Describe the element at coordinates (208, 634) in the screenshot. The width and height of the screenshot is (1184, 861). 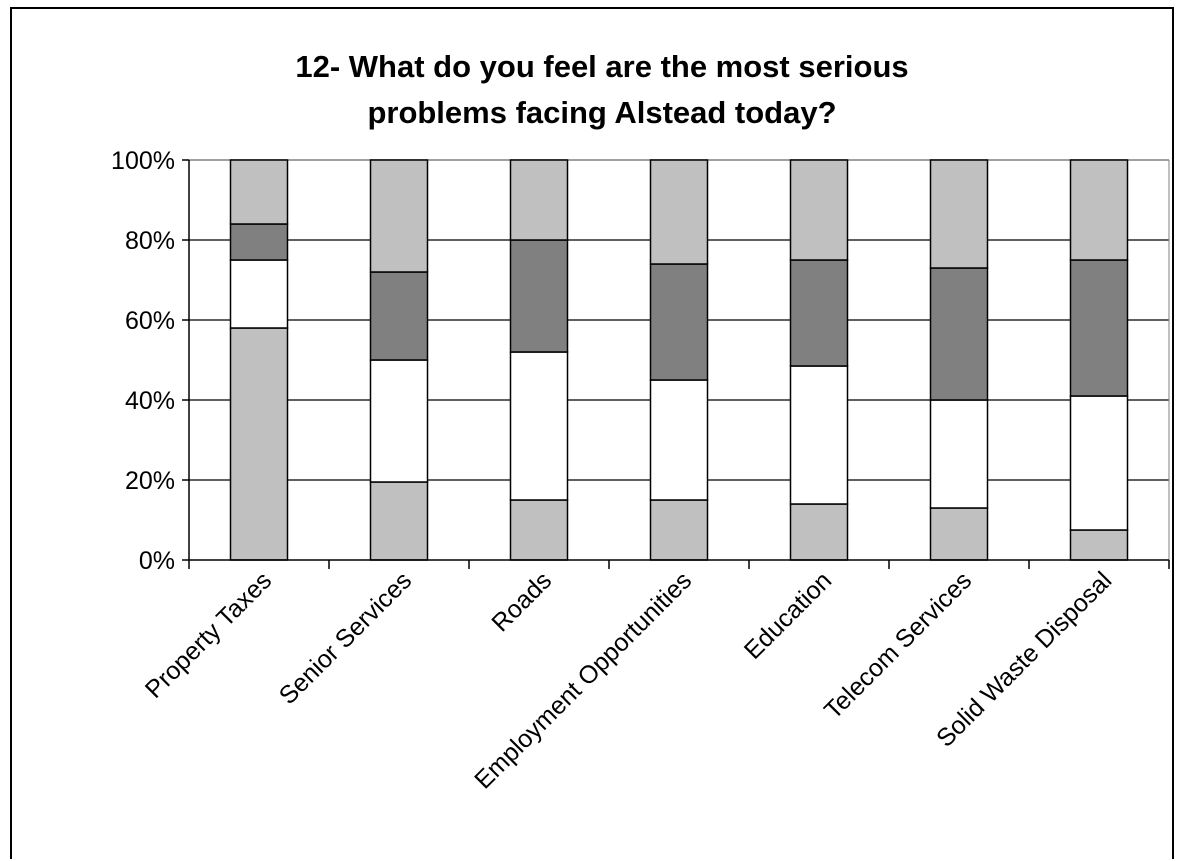
I see `x-category-label: Property Taxes` at that location.